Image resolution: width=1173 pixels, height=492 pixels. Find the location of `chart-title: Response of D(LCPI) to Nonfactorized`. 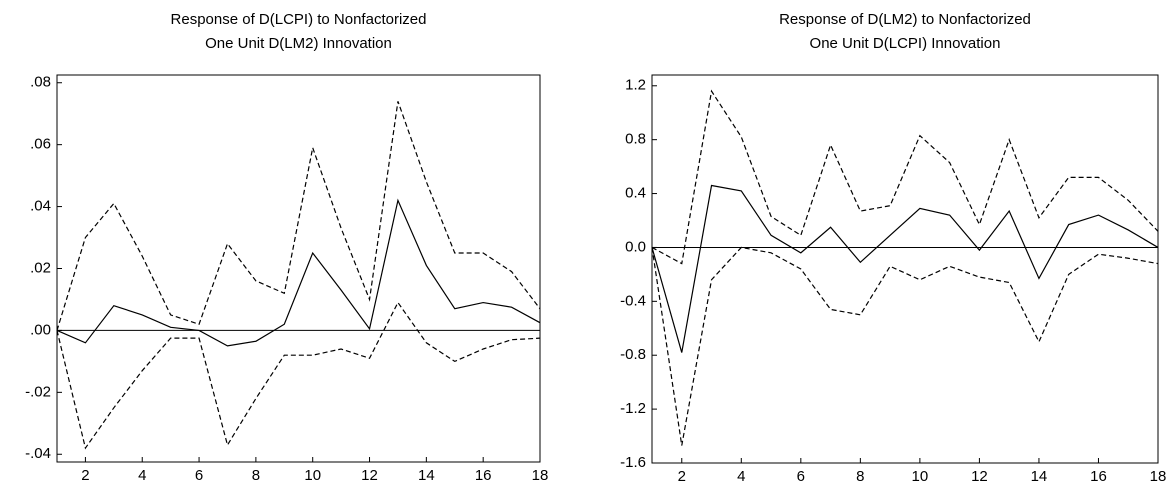

chart-title: Response of D(LCPI) to Nonfactorized is located at coordinates (299, 19).